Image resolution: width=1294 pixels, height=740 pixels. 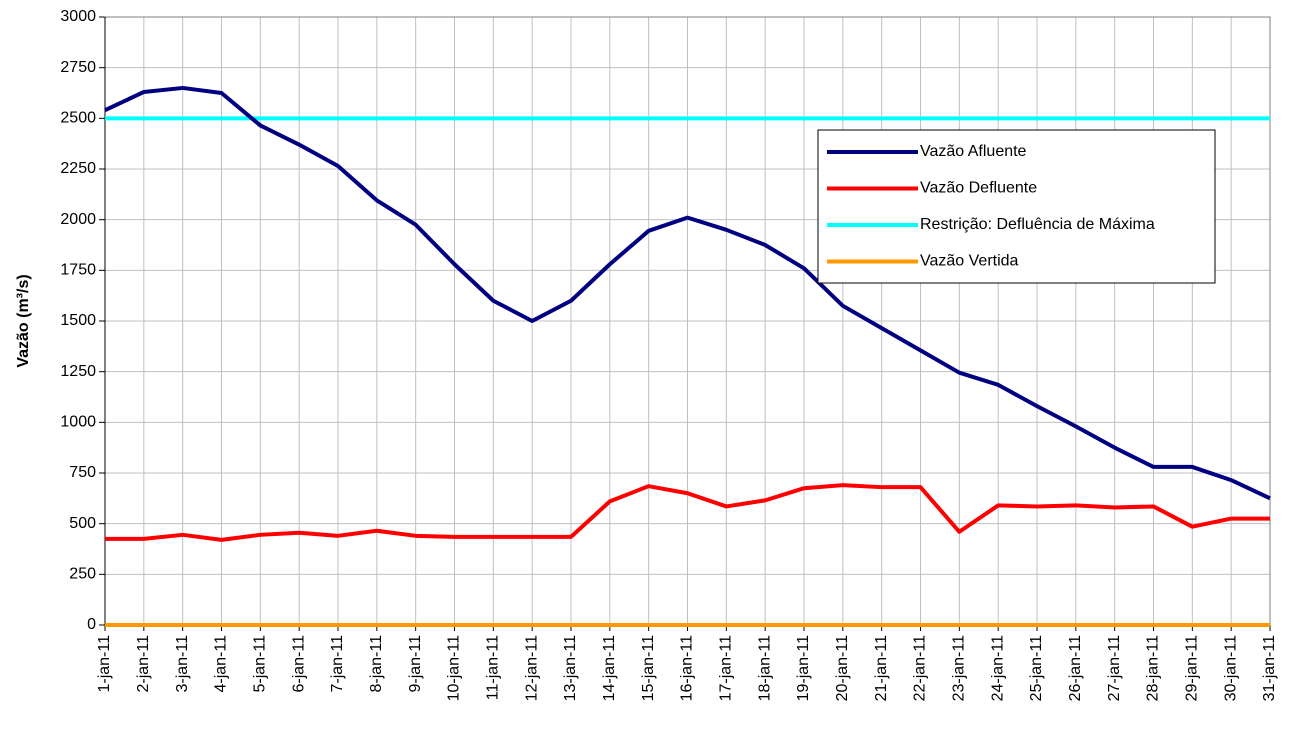 I want to click on legend-label: Vazão Defluente, so click(x=978, y=188).